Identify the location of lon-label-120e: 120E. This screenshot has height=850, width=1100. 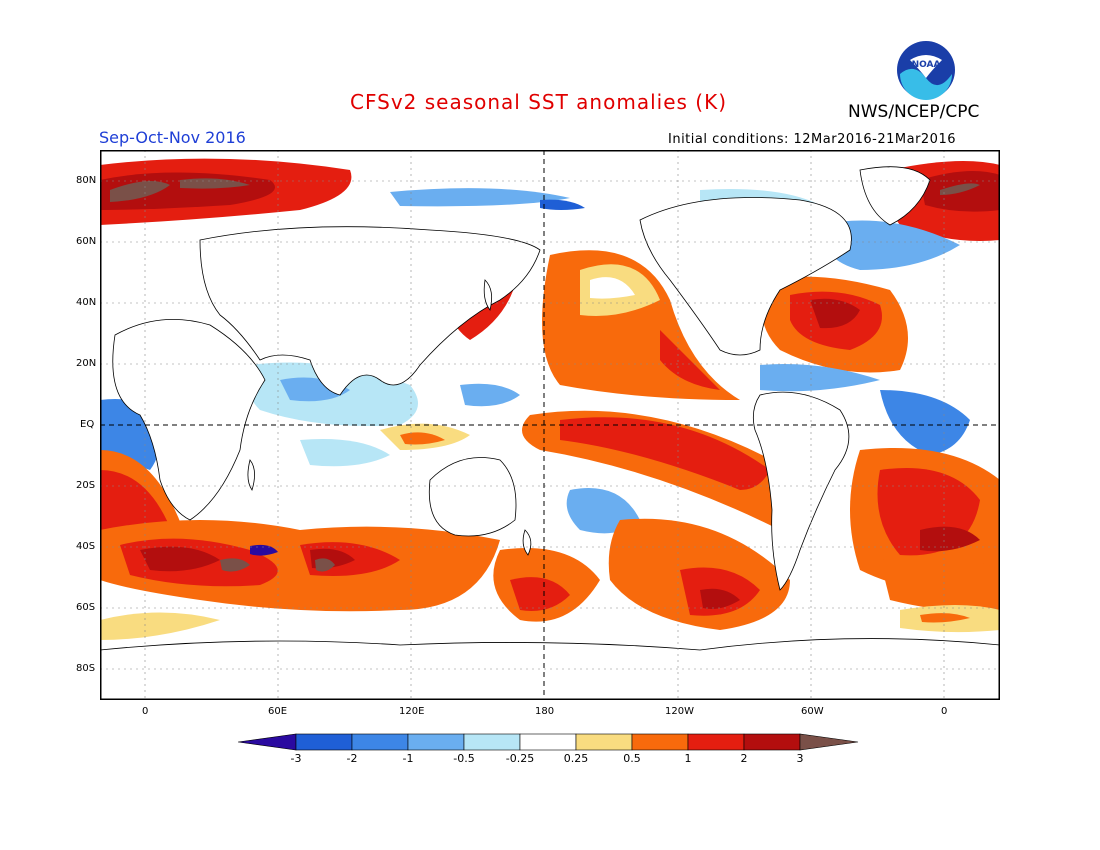
(412, 711).